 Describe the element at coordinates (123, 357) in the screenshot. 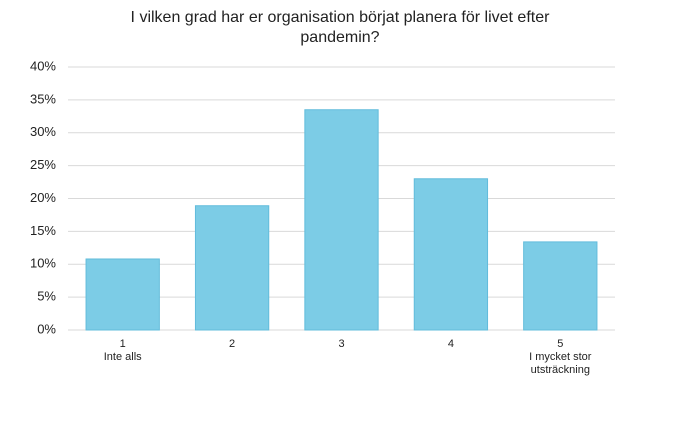

I see `x-tick-label: Inte alls` at that location.